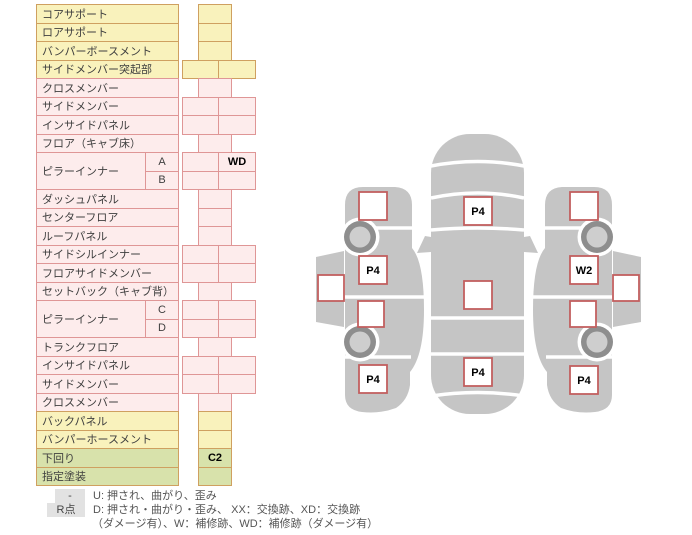 Image resolution: width=692 pixels, height=535 pixels. I want to click on damage-marker-hood, so click(478, 211).